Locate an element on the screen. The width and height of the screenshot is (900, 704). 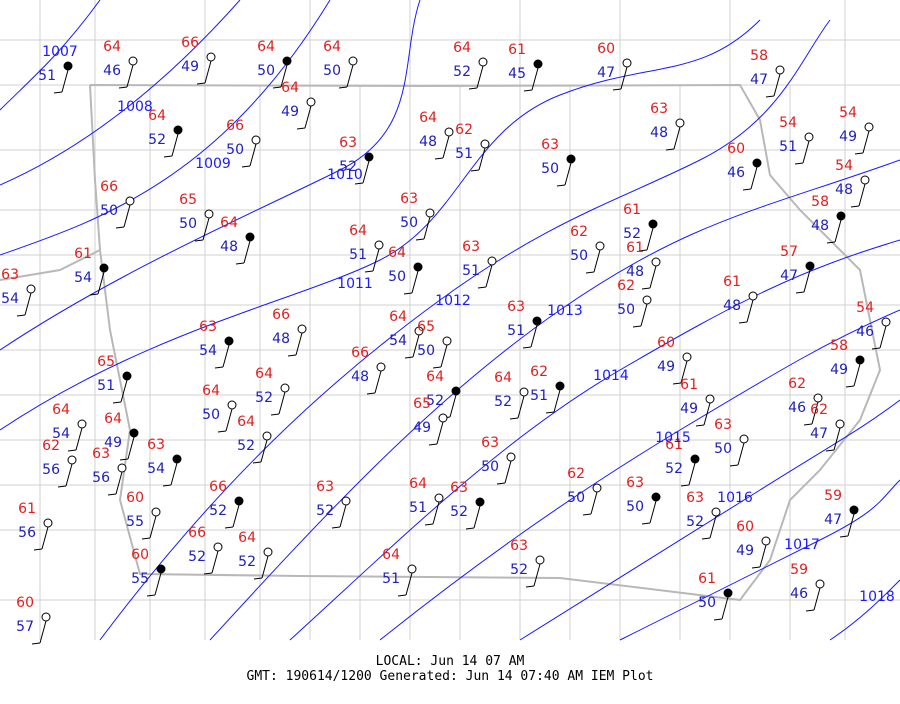
temperature: 61 is located at coordinates (27, 509).